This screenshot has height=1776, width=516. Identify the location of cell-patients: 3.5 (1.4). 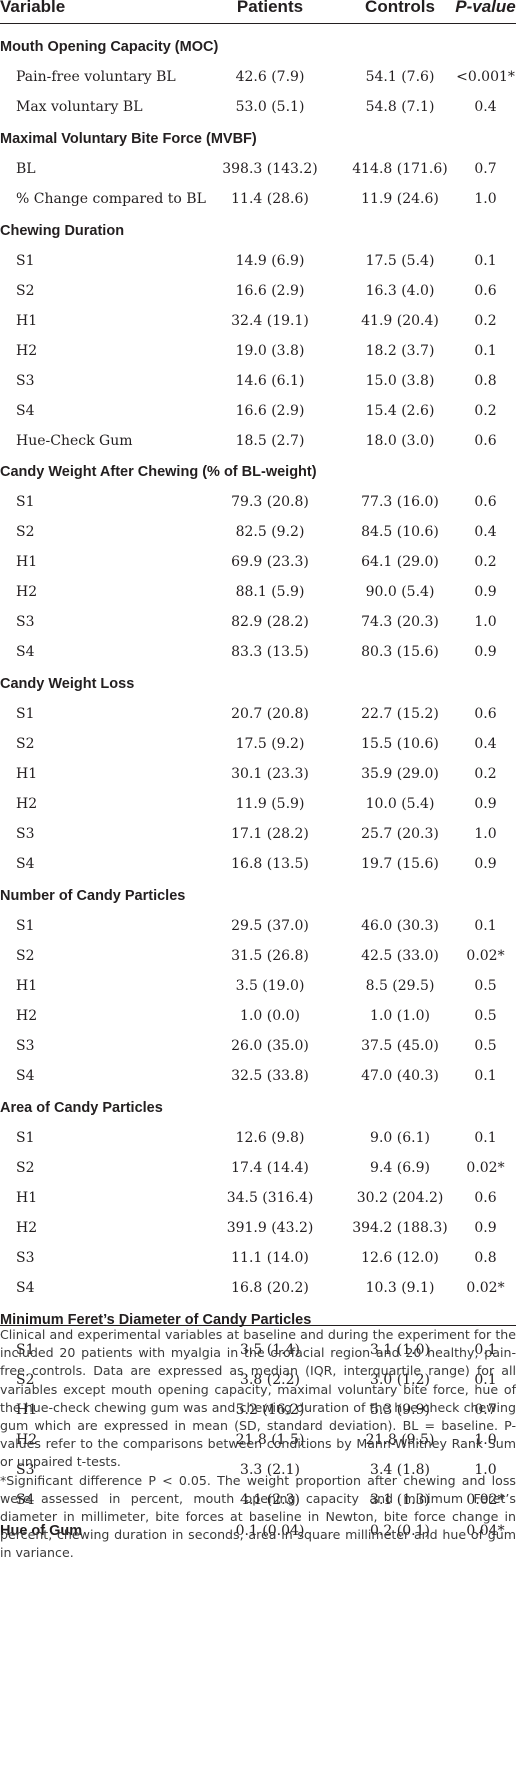
(270, 1349).